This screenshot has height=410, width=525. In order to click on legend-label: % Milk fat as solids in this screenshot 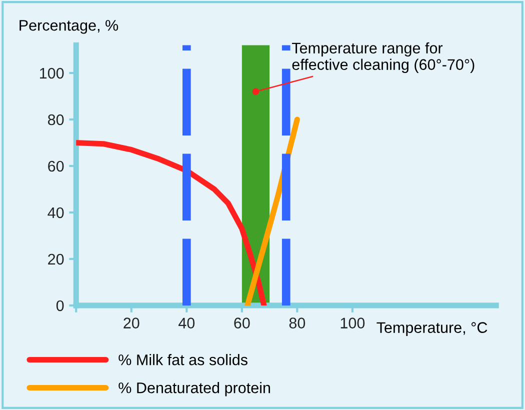, I will do `click(183, 360)`.